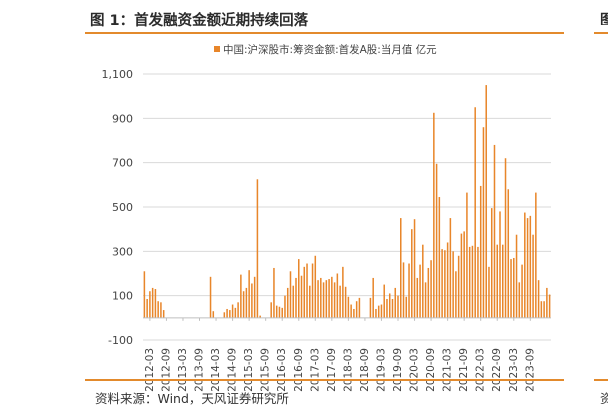  I want to click on title-divider, so click(324, 33).